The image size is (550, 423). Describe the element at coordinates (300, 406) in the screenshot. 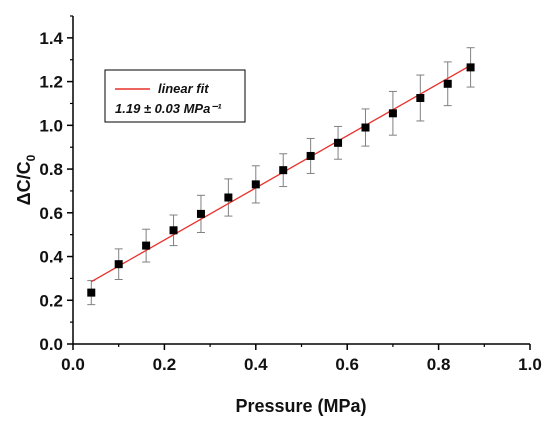

I see `x-axis-title: Pressure (MPa)` at that location.